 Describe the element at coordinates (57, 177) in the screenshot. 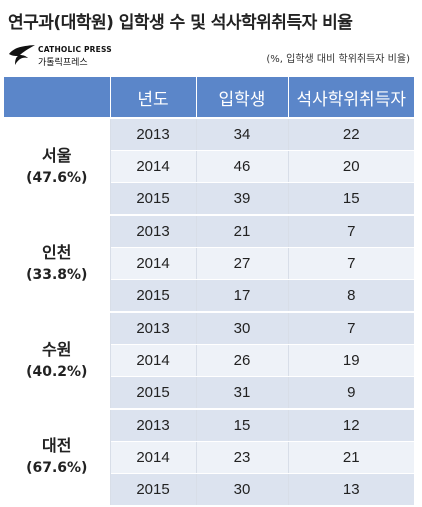

I see `region-ratio: (47.6%)` at that location.